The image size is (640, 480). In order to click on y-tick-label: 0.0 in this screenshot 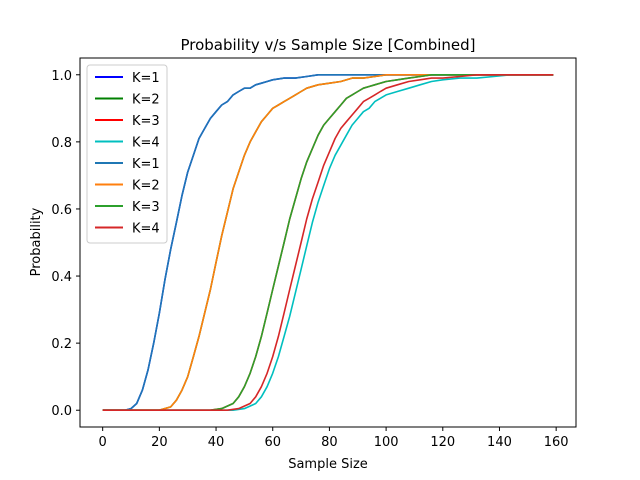, I will do `click(61, 411)`.